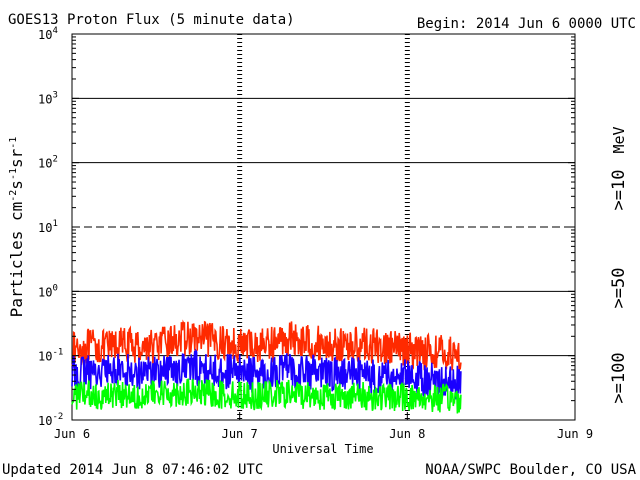 The image size is (640, 480). Describe the element at coordinates (151, 20) in the screenshot. I see `chart-title: GOES13 Proton Flux (5 minute data)` at that location.